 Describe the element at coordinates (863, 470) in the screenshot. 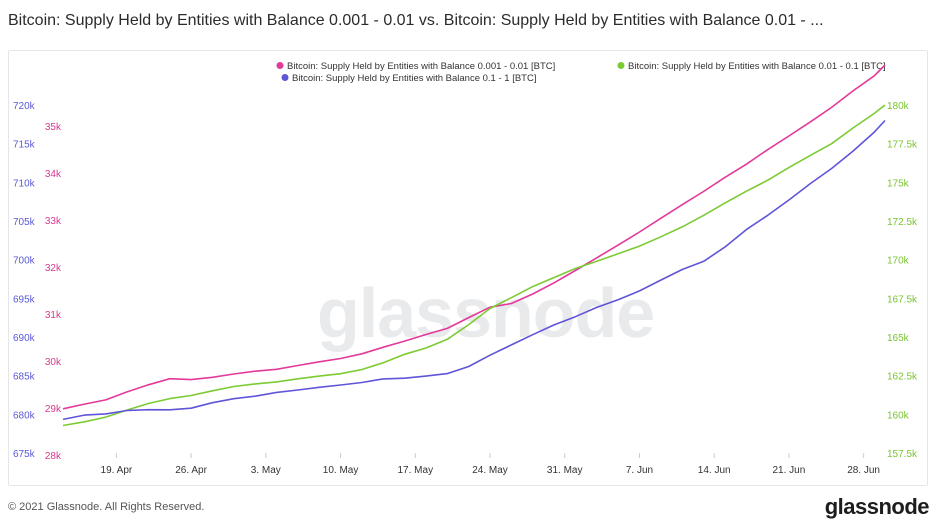

I see `x-tick-label: 28. Jun` at that location.